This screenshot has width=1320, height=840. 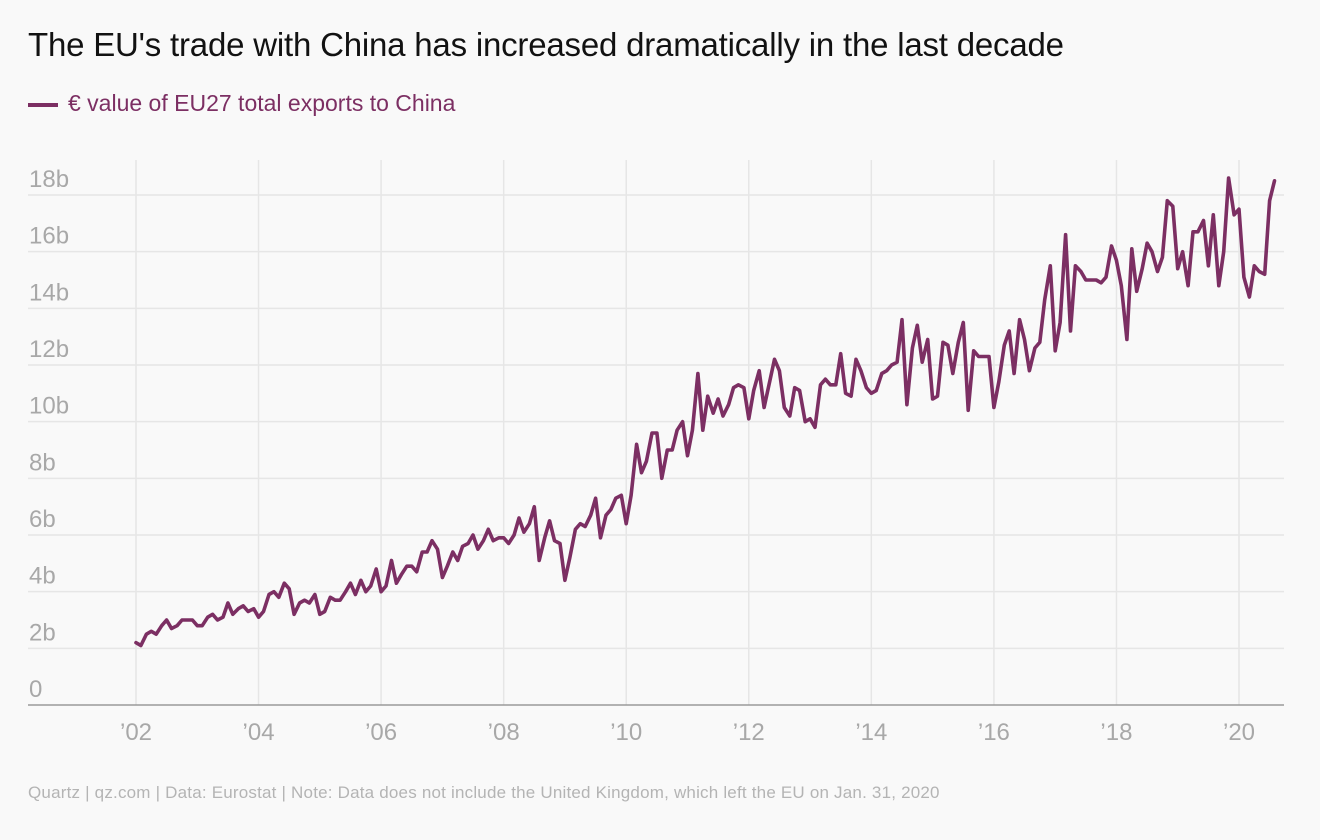 What do you see at coordinates (42, 632) in the screenshot?
I see `y-tick-label: 2b` at bounding box center [42, 632].